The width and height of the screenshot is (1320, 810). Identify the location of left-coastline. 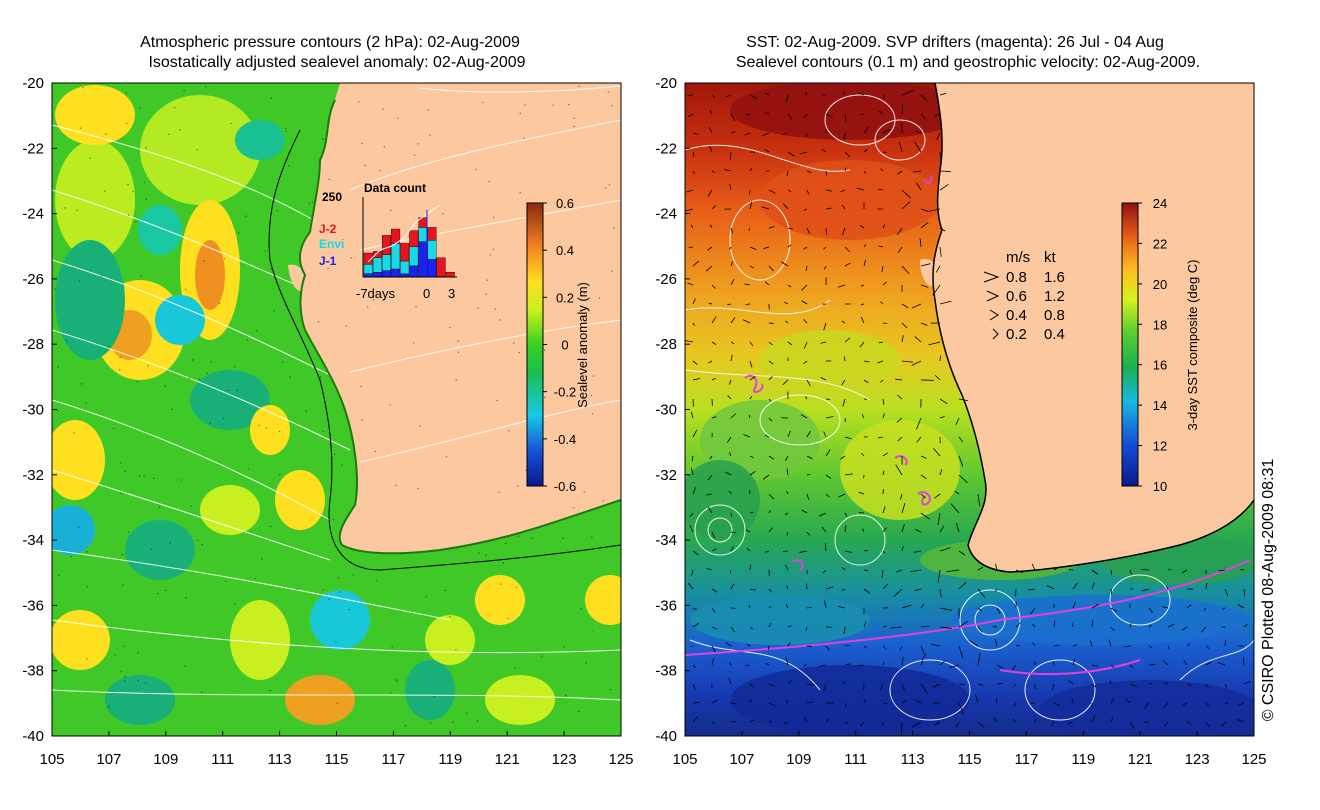
(459, 327).